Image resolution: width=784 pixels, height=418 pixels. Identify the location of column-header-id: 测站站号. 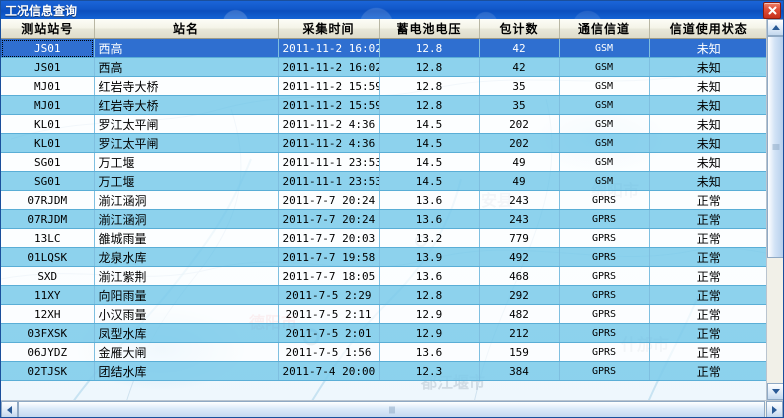
(48, 29).